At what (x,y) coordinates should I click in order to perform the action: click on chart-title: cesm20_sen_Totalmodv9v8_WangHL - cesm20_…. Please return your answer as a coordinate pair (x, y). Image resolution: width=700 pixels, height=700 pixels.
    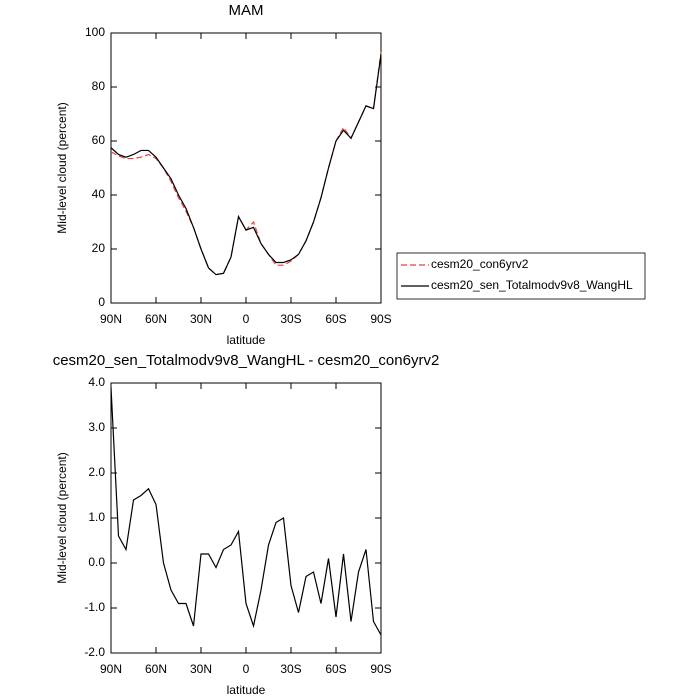
    Looking at the image, I should click on (246, 360).